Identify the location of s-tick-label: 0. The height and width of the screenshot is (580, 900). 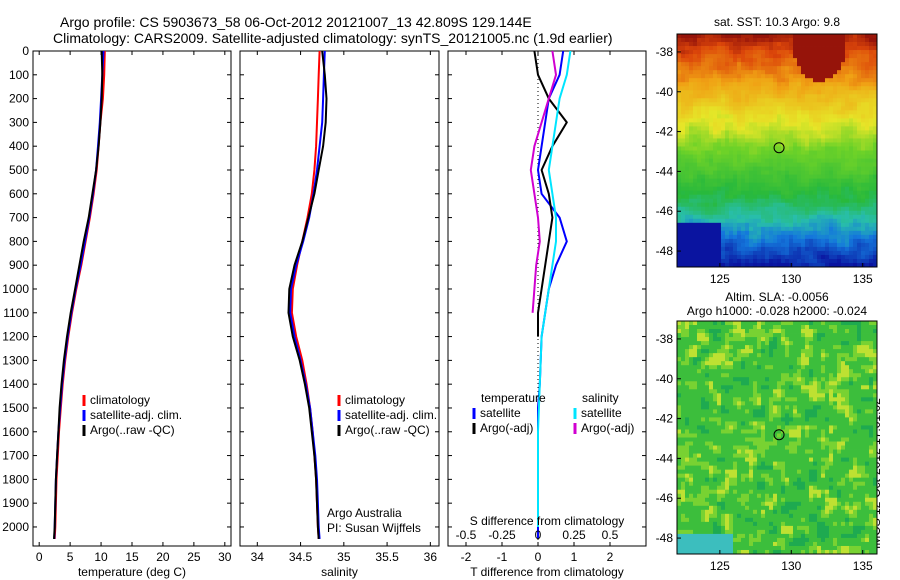
(538, 535).